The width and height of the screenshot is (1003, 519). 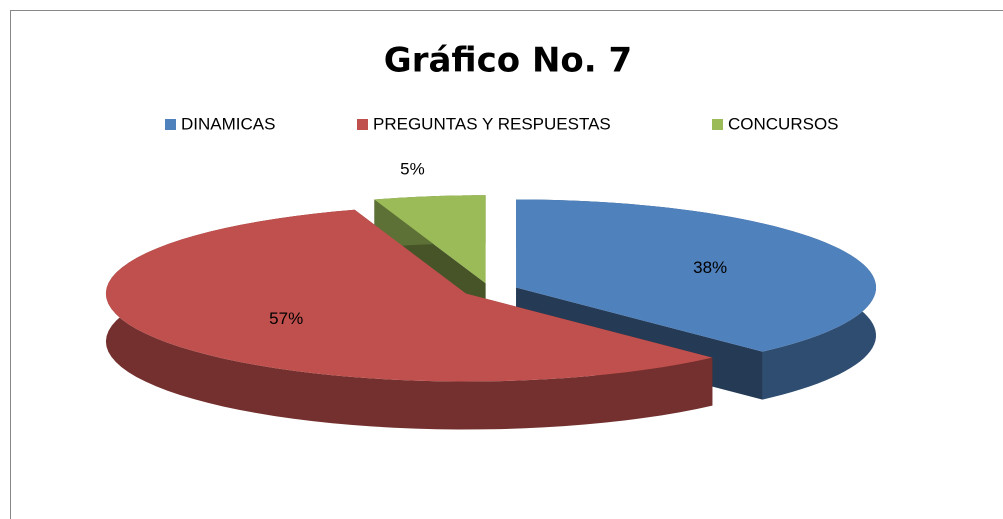 I want to click on legend-label: CONCURSOS, so click(x=783, y=123).